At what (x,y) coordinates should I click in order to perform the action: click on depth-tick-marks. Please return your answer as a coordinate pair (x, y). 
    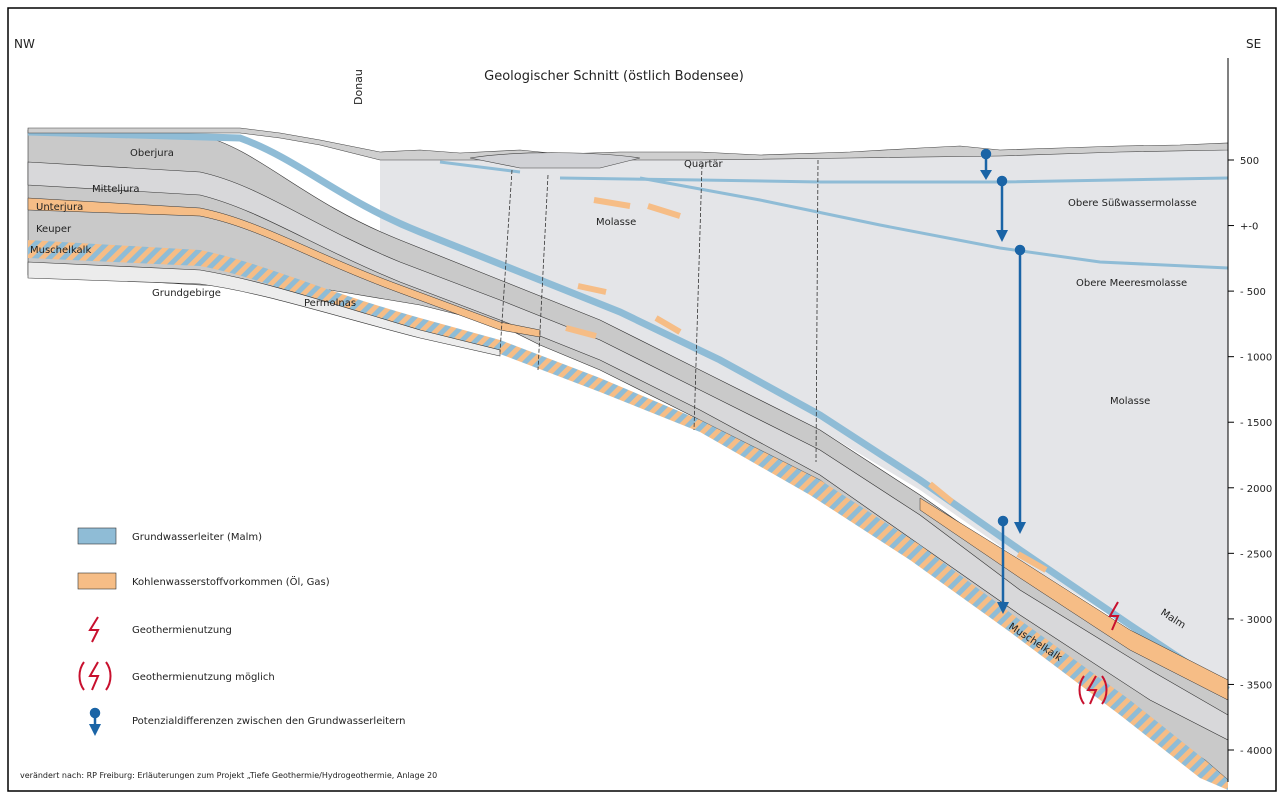
    Looking at the image, I should click on (1231, 455).